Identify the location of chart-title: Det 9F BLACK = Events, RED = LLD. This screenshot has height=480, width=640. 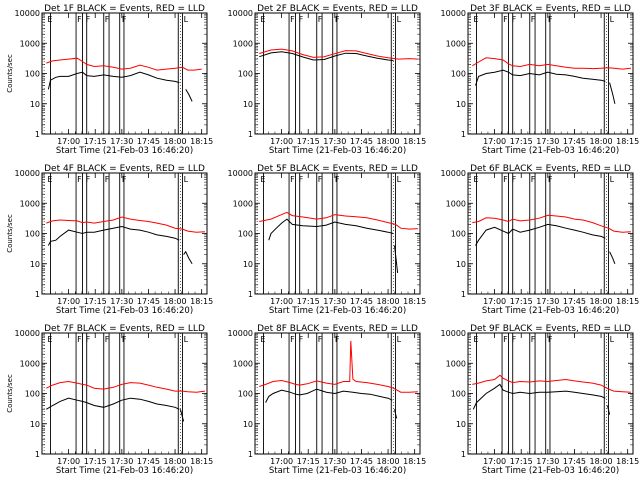
(550, 329).